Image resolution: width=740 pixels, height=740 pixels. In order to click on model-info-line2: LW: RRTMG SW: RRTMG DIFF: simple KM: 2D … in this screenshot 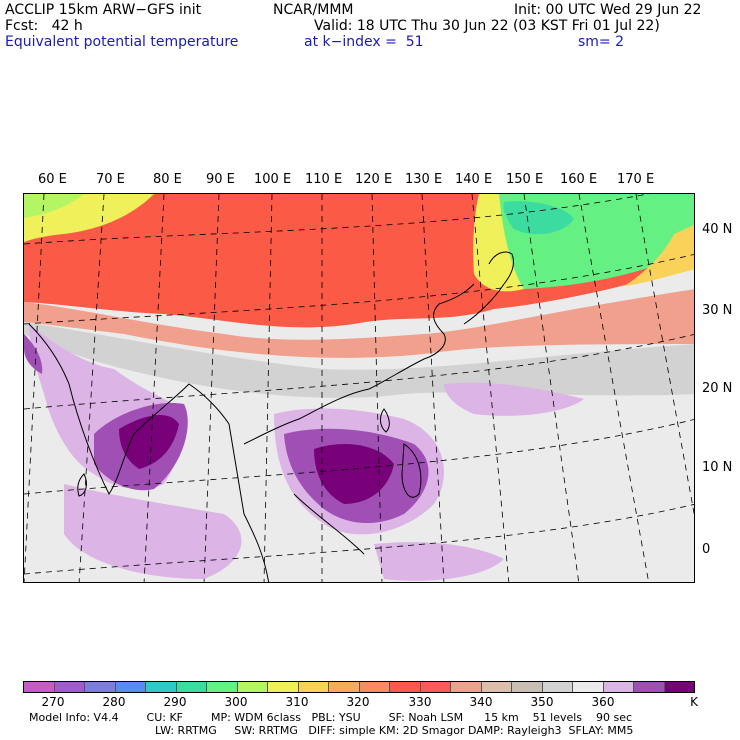, I will do `click(394, 730)`.